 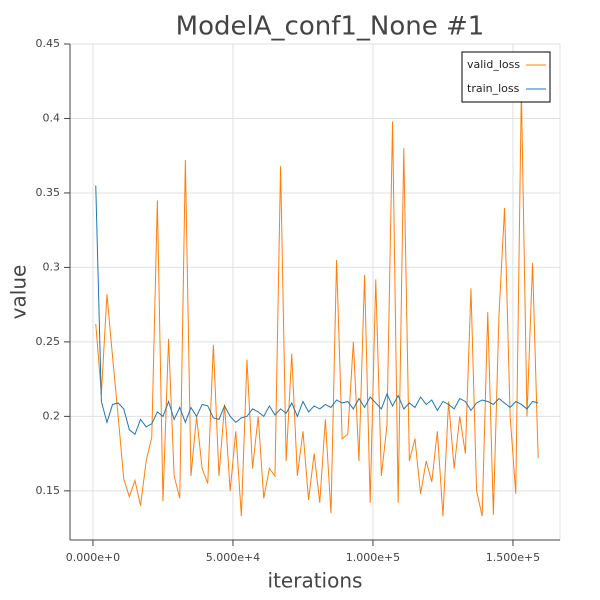 I want to click on y-tick-label: 0.25, so click(x=48, y=341).